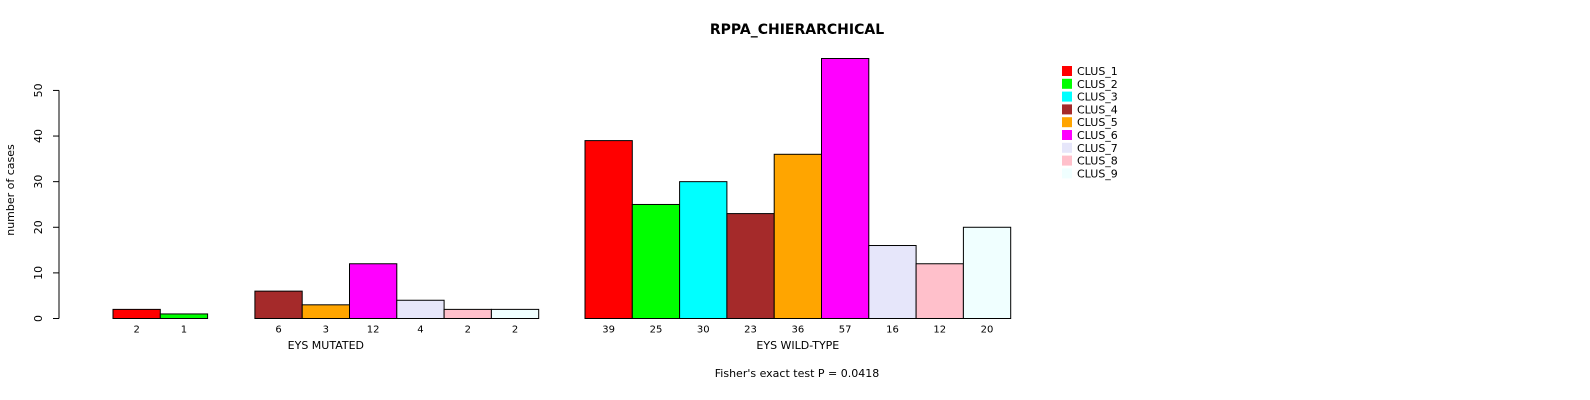  What do you see at coordinates (46, 202) in the screenshot?
I see `y-axis: 0 10 20 30 40 50` at bounding box center [46, 202].